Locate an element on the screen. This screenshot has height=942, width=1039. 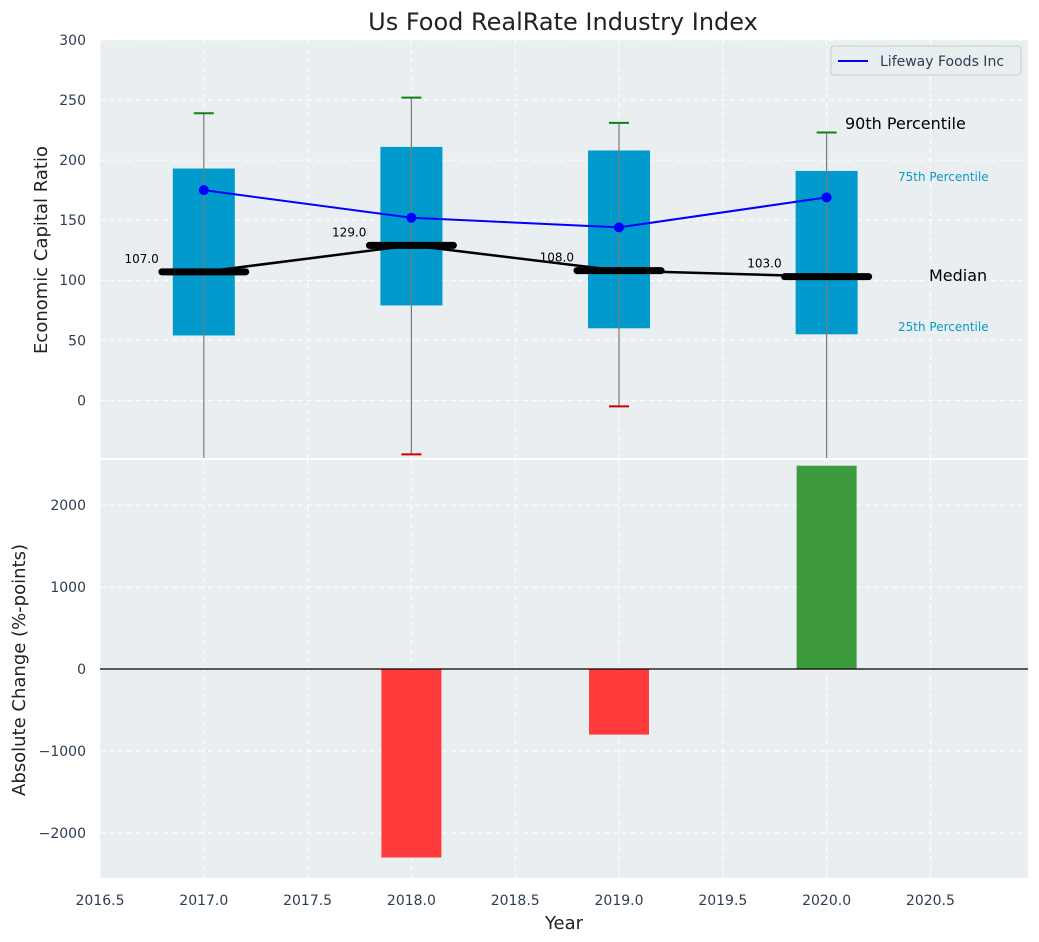
x-tick-label: 2017.0 is located at coordinates (203, 901).